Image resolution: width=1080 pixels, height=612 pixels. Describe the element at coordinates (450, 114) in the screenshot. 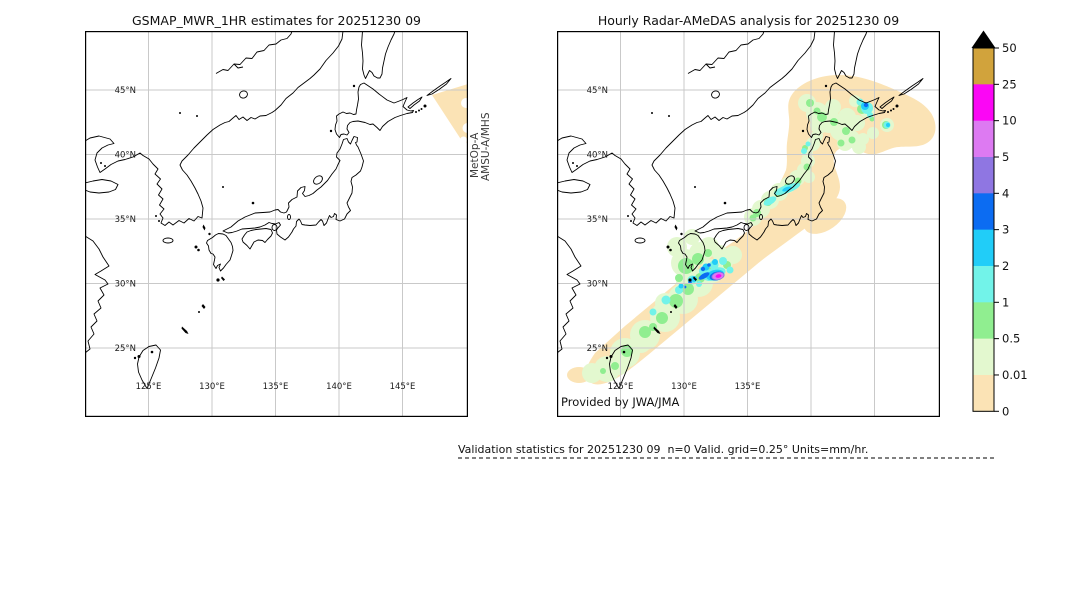

I see `satellite-swath-coverage` at that location.